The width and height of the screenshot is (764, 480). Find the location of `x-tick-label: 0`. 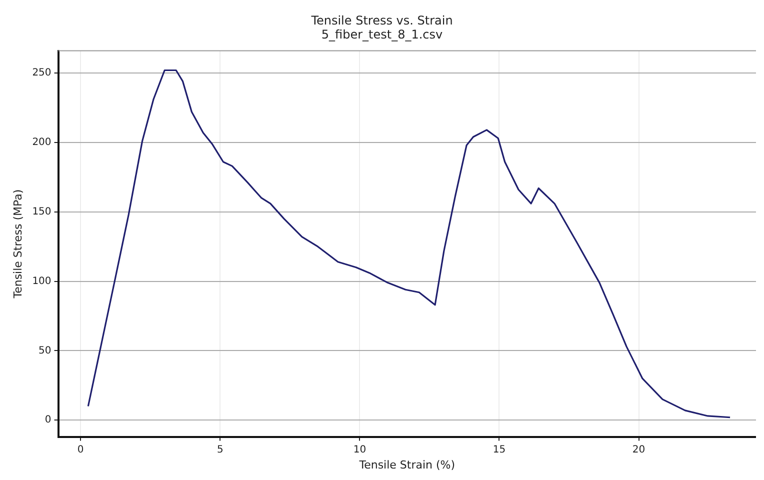

x-tick-label: 0 is located at coordinates (80, 450).